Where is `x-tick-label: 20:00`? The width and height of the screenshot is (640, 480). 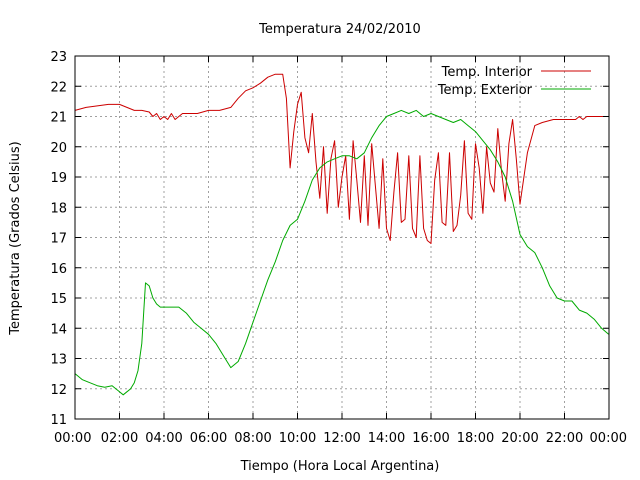
x-tick-label: 20:00 is located at coordinates (519, 438).